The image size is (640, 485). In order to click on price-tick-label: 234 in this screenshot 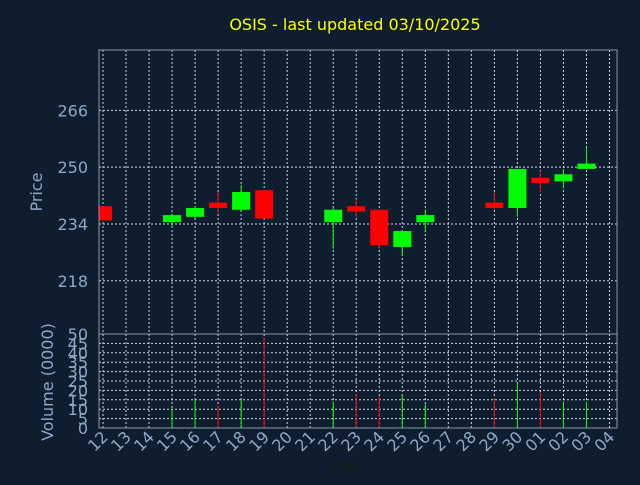, I will do `click(72, 224)`.